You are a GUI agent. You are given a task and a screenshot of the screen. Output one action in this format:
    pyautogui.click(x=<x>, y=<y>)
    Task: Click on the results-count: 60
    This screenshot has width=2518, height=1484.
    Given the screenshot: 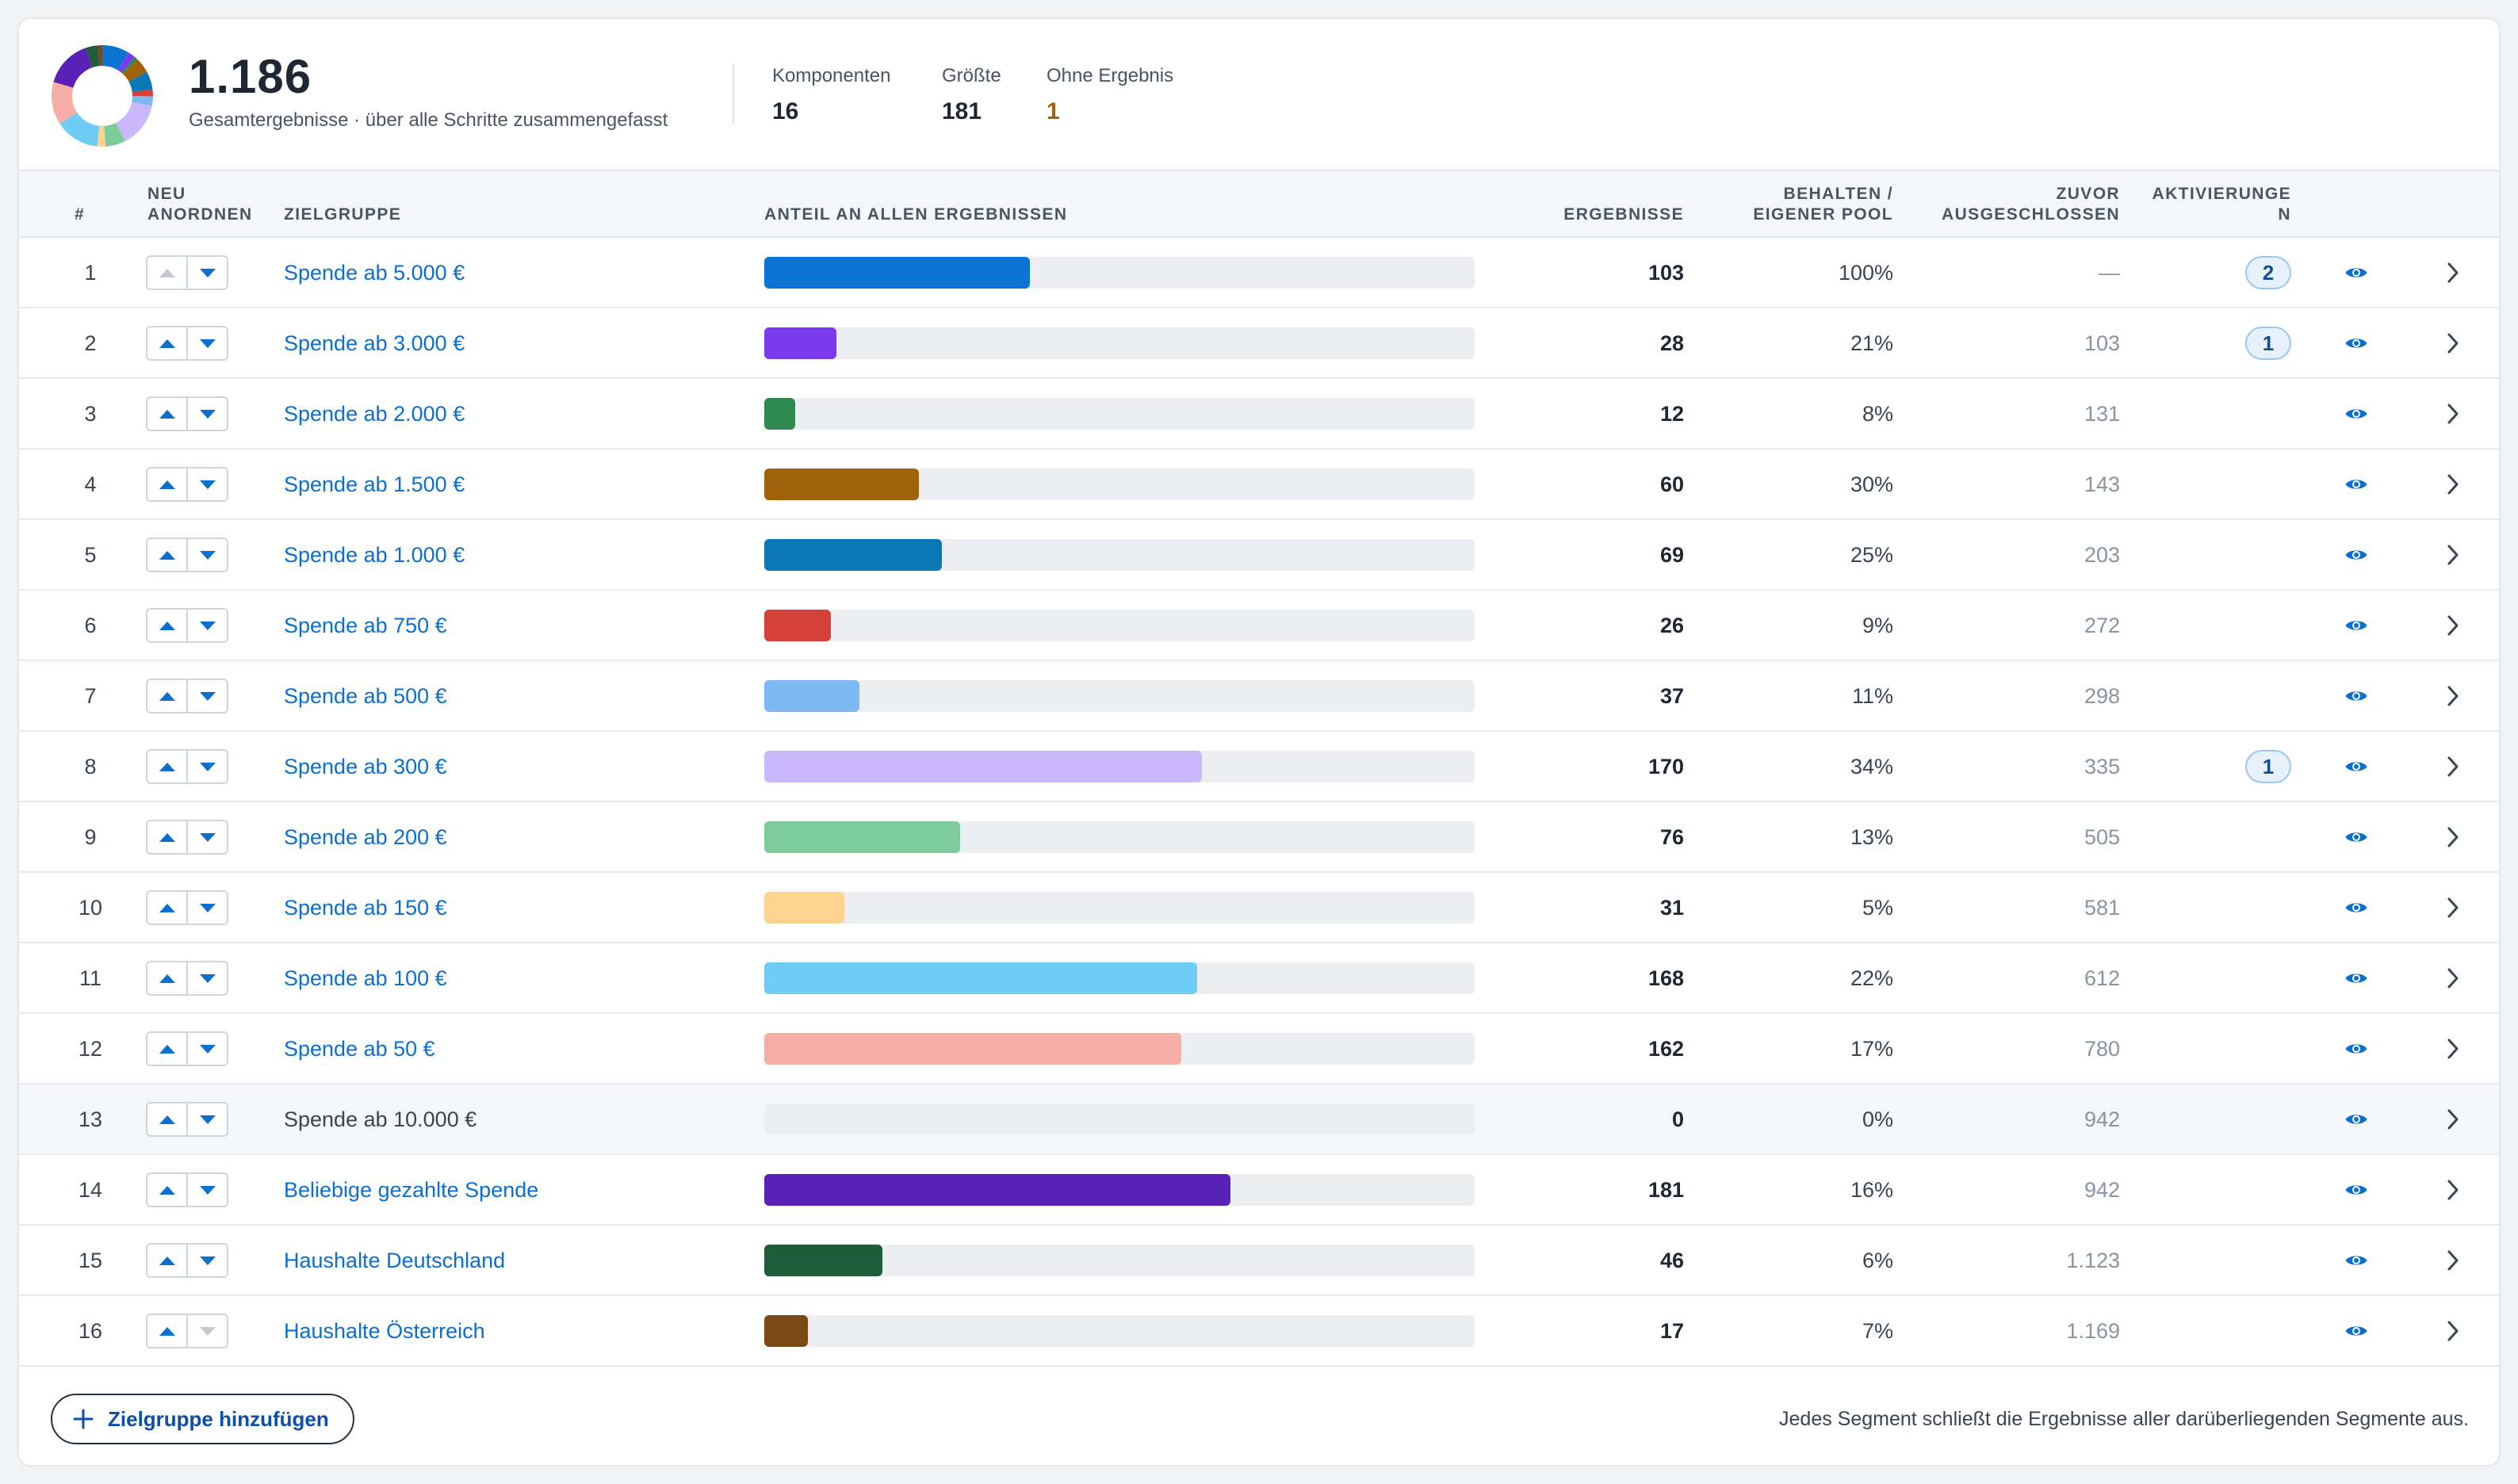 What is the action you would take?
    pyautogui.click(x=1671, y=484)
    